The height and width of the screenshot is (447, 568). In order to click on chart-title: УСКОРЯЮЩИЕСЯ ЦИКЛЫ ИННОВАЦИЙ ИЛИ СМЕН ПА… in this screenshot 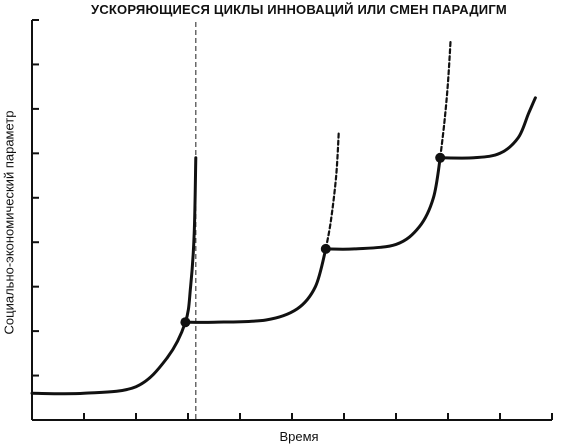, I will do `click(299, 9)`.